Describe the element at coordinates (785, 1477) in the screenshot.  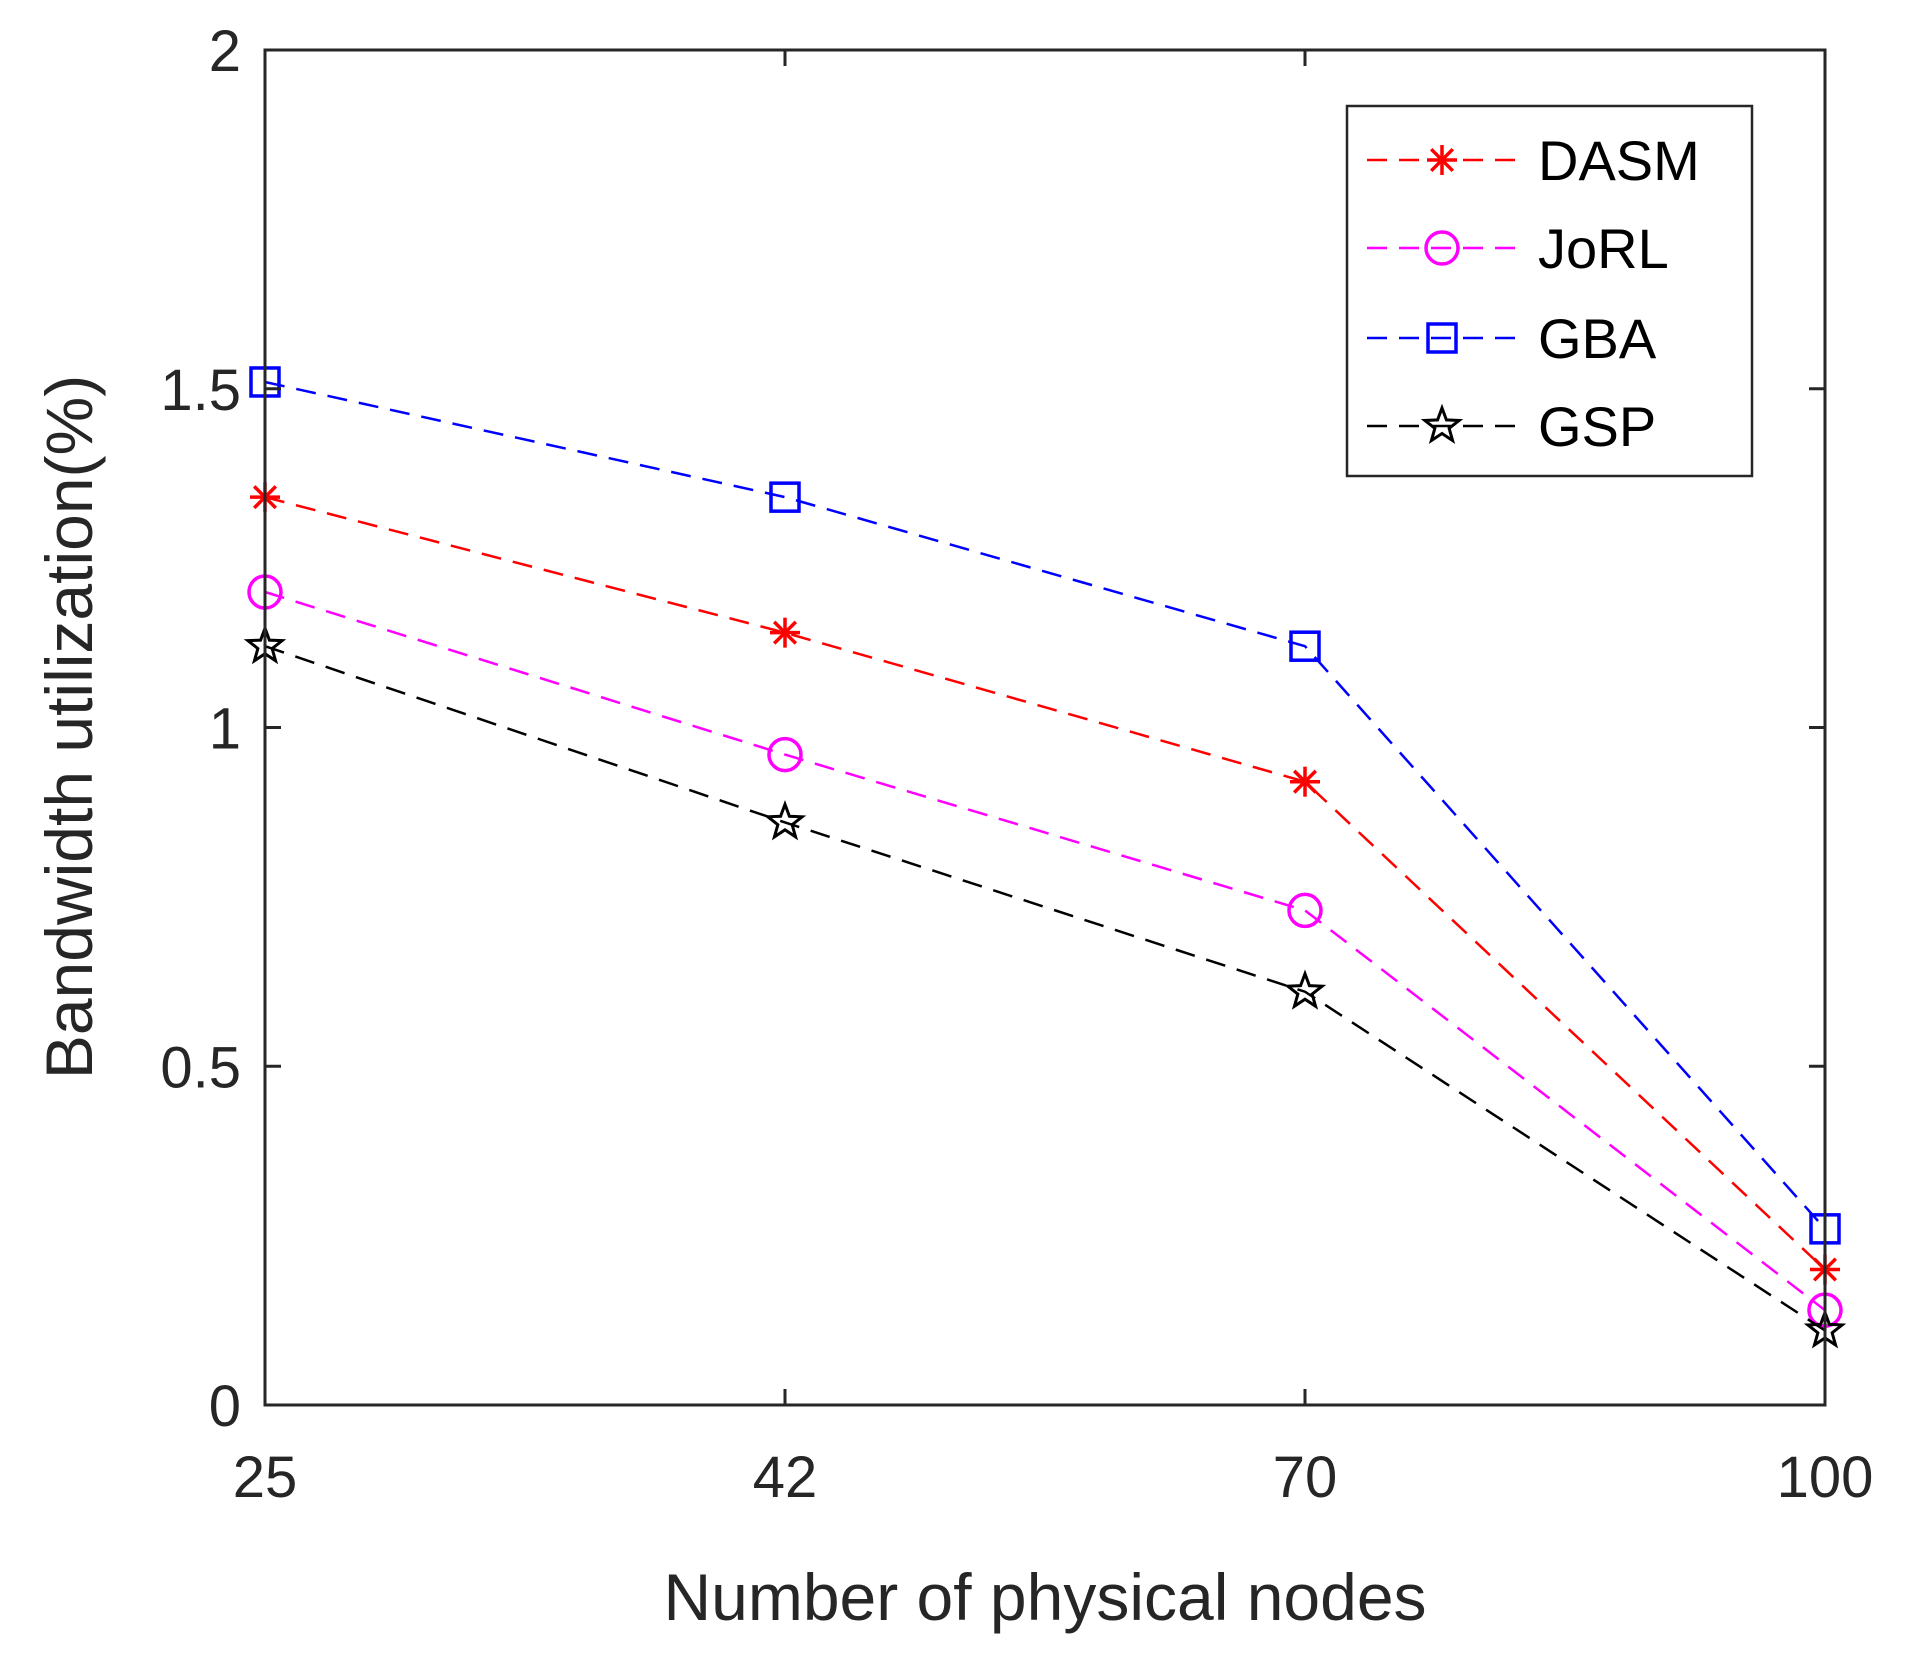
I see `x-tick-label: 42` at that location.